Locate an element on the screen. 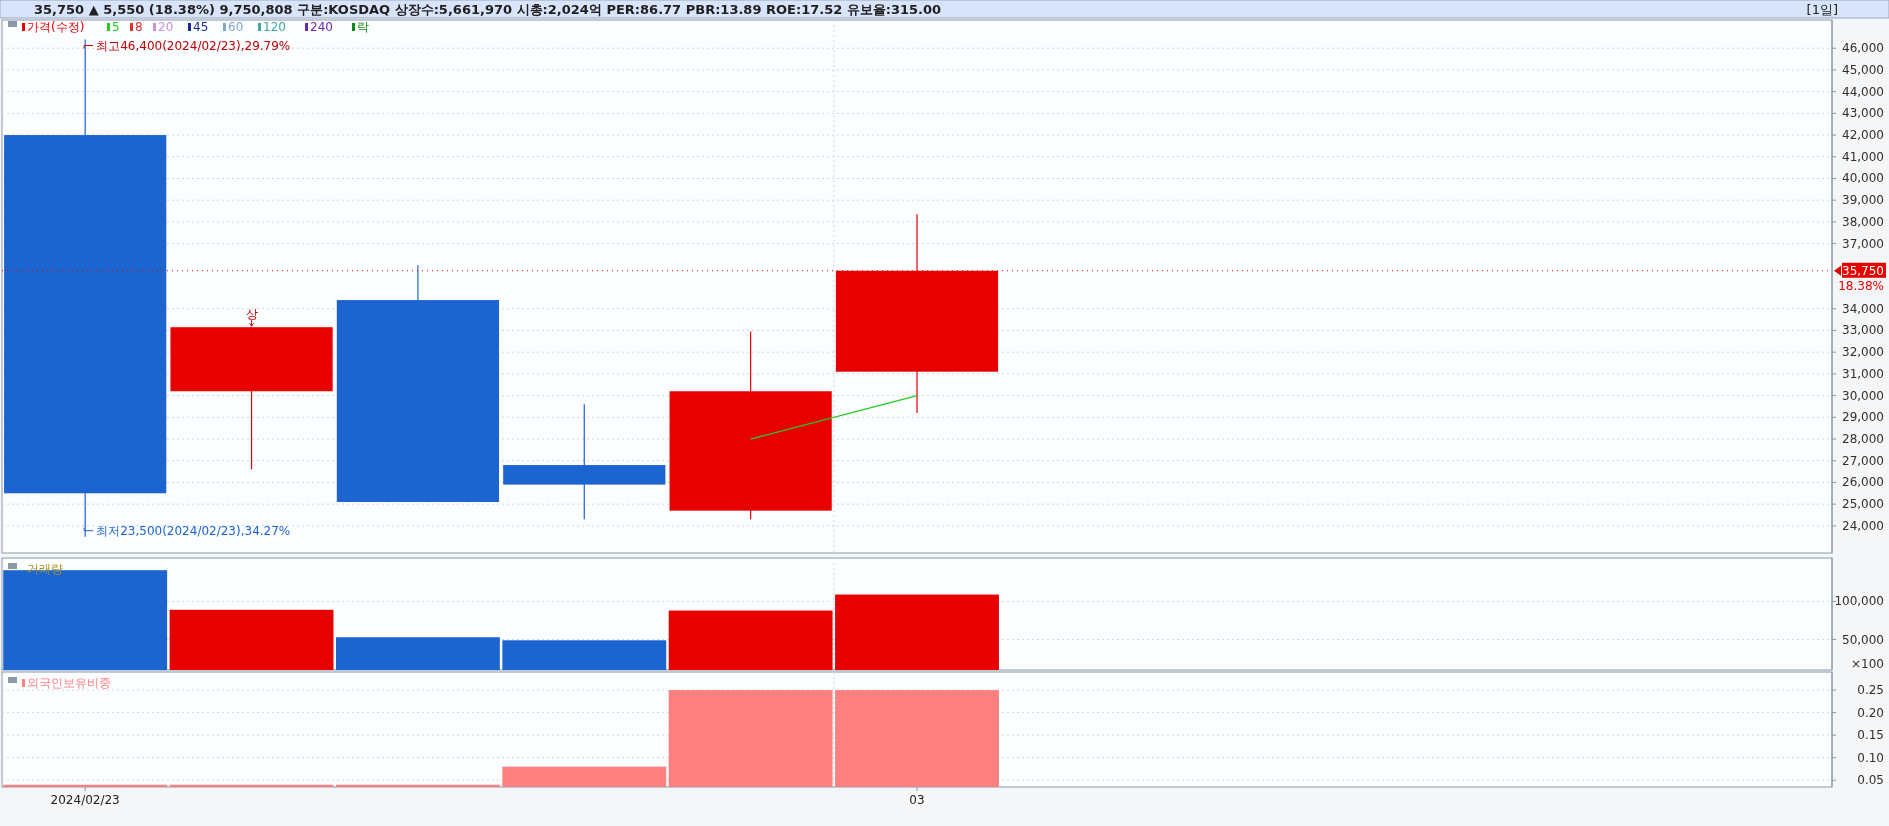 The width and height of the screenshot is (1889, 826). legend-label: 20 is located at coordinates (166, 27).